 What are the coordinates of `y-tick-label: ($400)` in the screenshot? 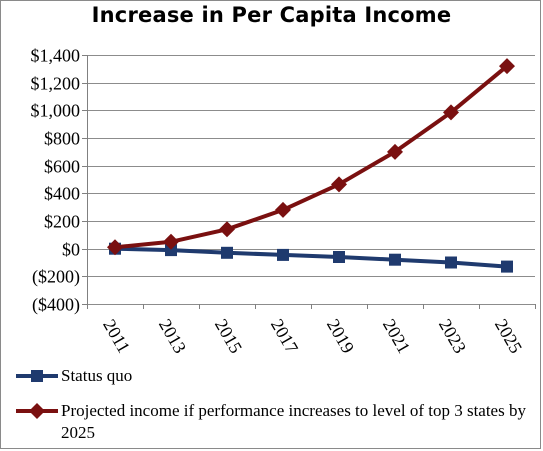 It's located at (56, 305).